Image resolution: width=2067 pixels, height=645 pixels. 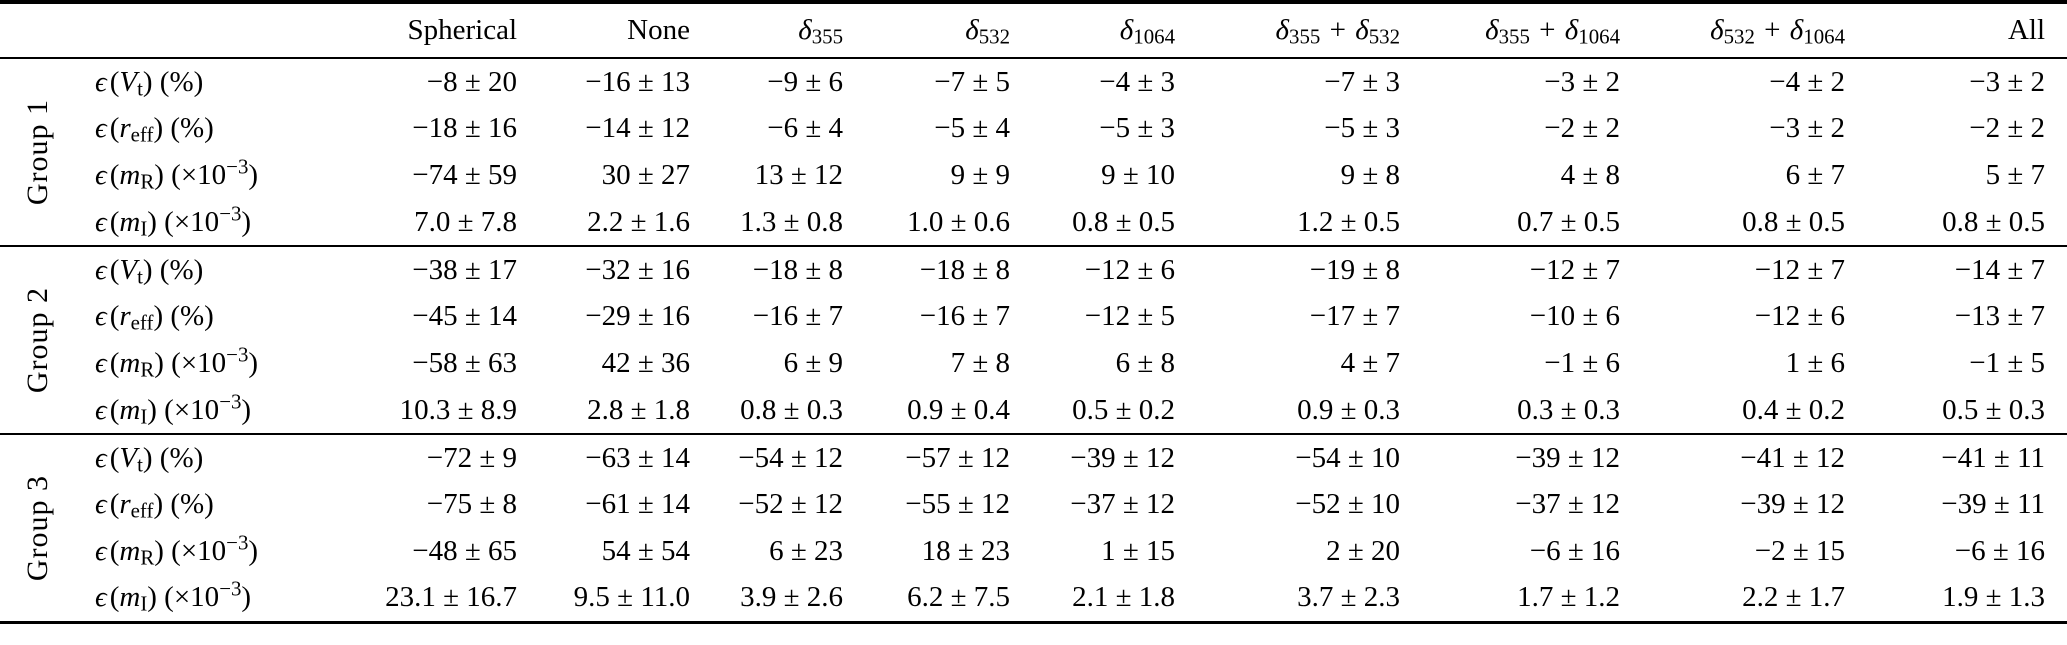 I want to click on value-cell: −4 ± 2, so click(x=1807, y=81).